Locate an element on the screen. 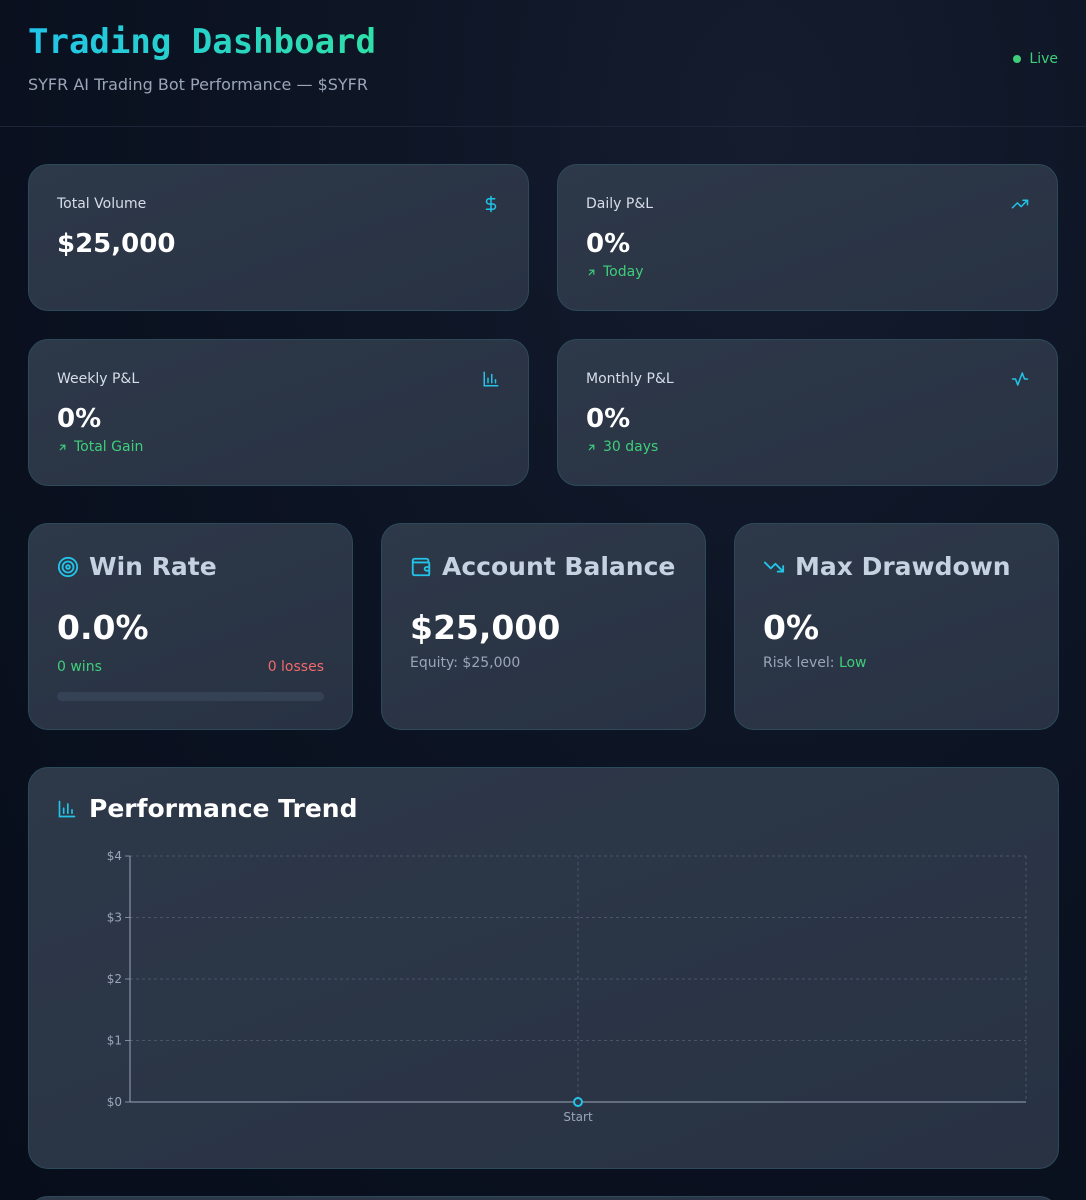 The height and width of the screenshot is (1200, 1086). y-tick-label: $2 is located at coordinates (114, 979).